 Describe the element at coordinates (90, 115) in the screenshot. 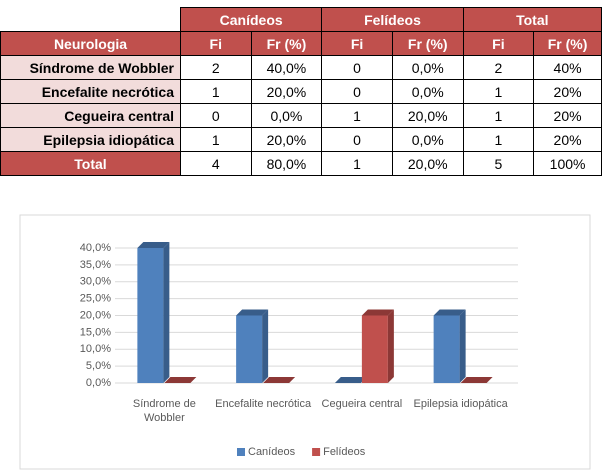

I see `row-label: Cegueira central` at that location.